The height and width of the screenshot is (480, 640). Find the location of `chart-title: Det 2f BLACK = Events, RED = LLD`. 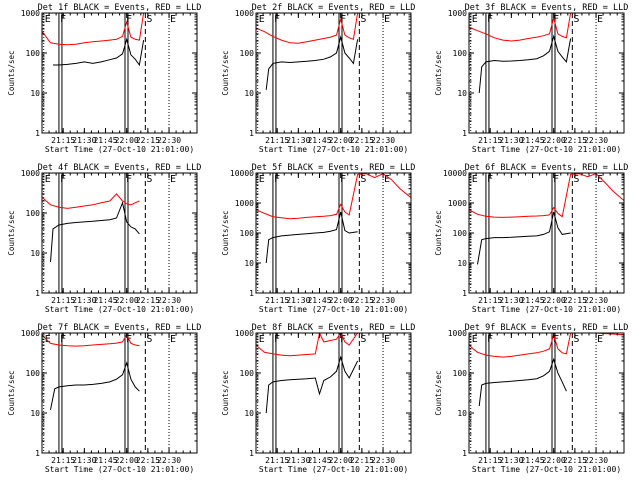

chart-title: Det 2f BLACK = Events, RED = LLD is located at coordinates (334, 8).